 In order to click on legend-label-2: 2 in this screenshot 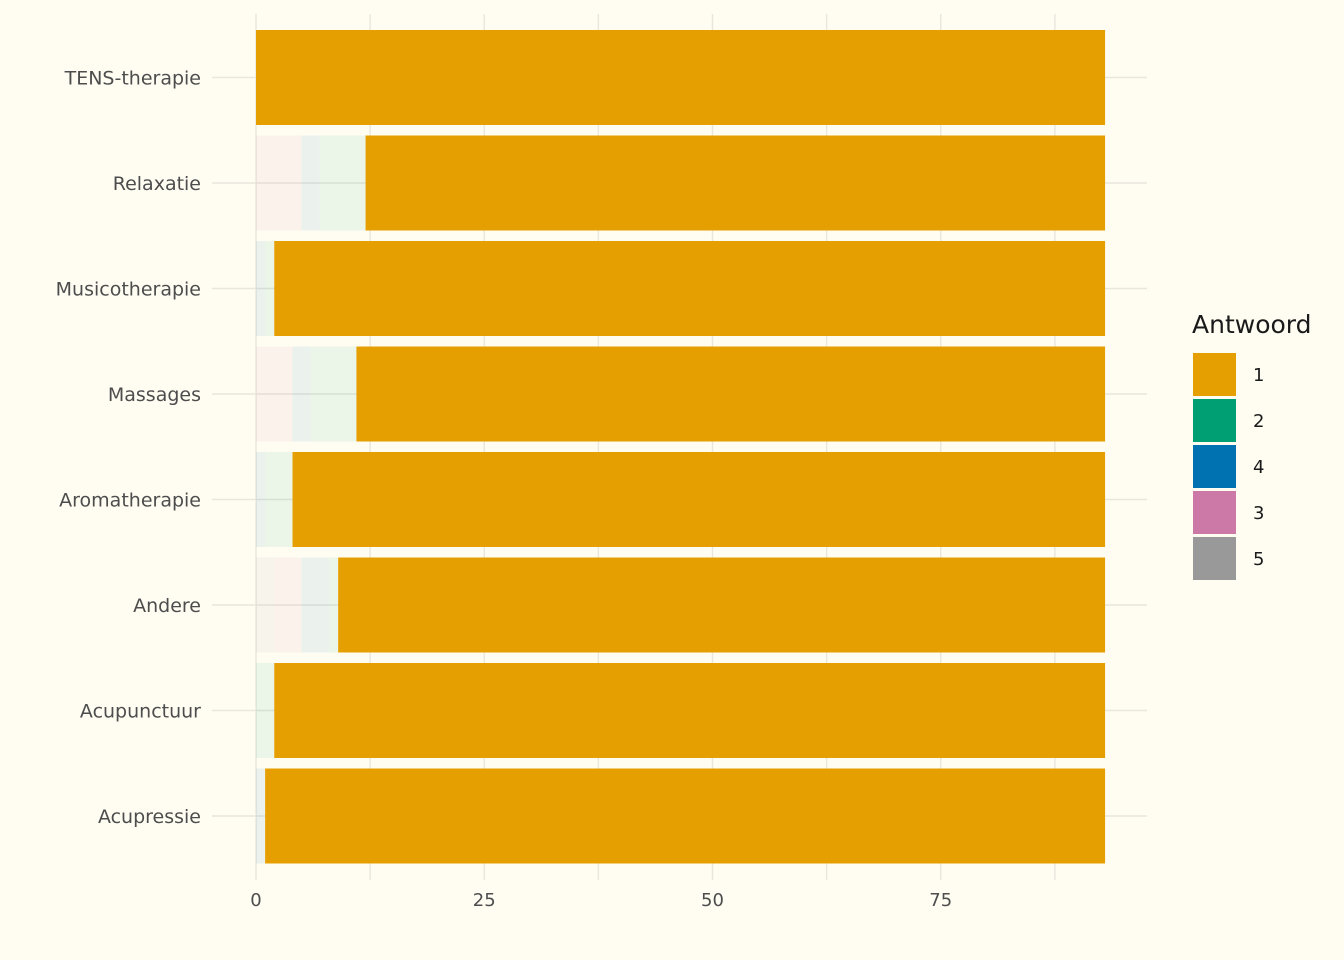, I will do `click(1258, 421)`.